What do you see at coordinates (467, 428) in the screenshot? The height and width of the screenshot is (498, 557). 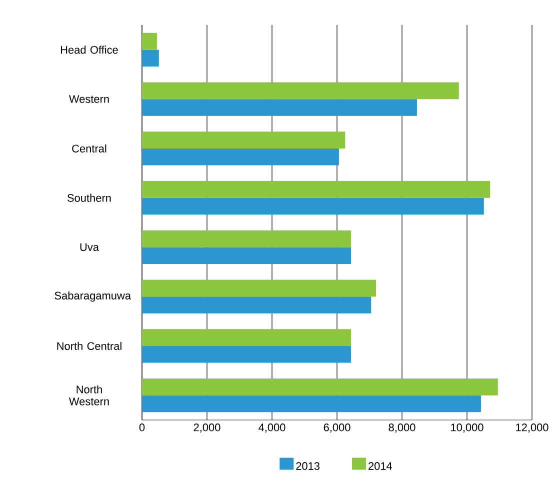 I see `x-tick-label: 10,000` at bounding box center [467, 428].